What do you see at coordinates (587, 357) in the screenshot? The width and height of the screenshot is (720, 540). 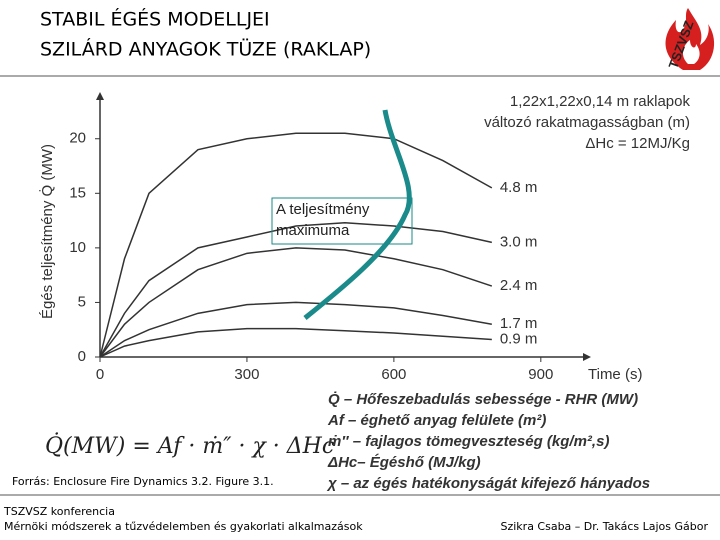 I see `x-axis-arrow` at bounding box center [587, 357].